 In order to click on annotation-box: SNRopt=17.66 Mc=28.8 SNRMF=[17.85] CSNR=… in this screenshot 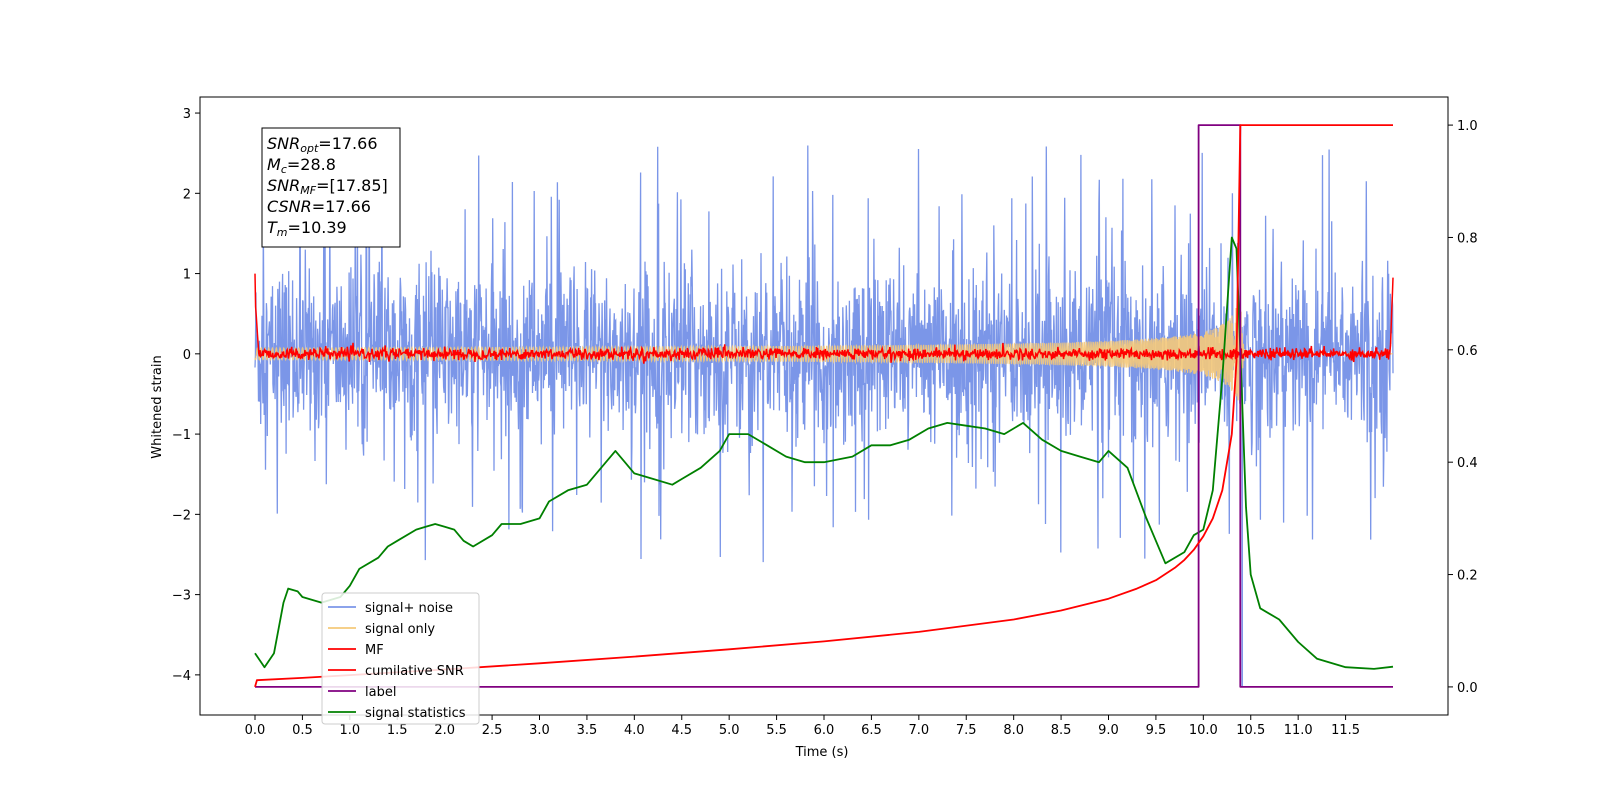, I will do `click(331, 187)`.